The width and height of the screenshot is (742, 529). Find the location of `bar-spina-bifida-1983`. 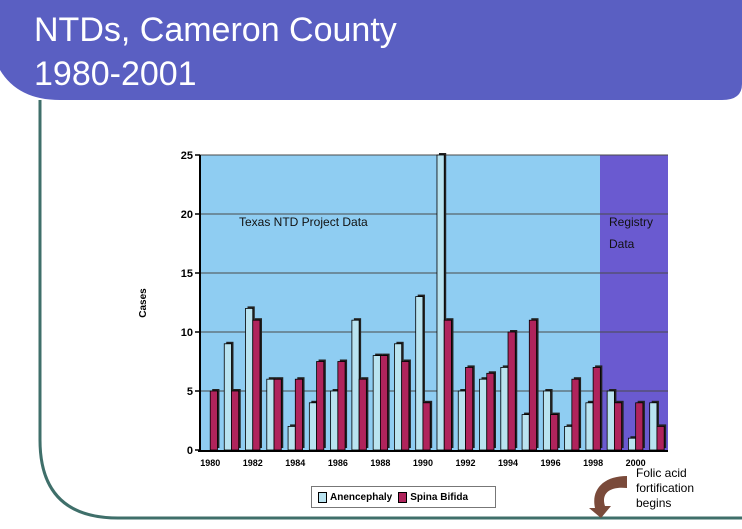

bar-spina-bifida-1983 is located at coordinates (277, 414).